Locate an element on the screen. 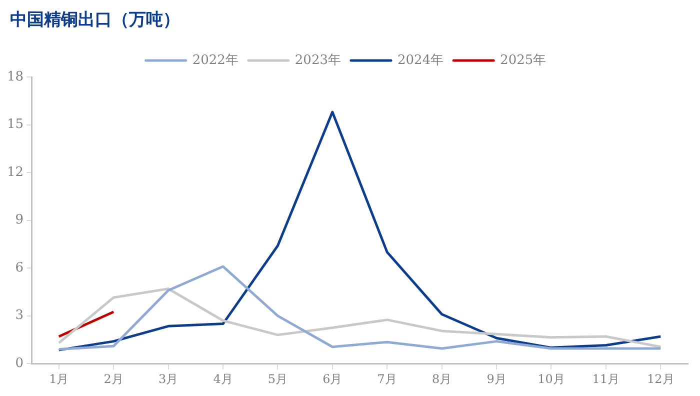 This screenshot has height=396, width=700. x-tick-label: 5月 is located at coordinates (278, 379).